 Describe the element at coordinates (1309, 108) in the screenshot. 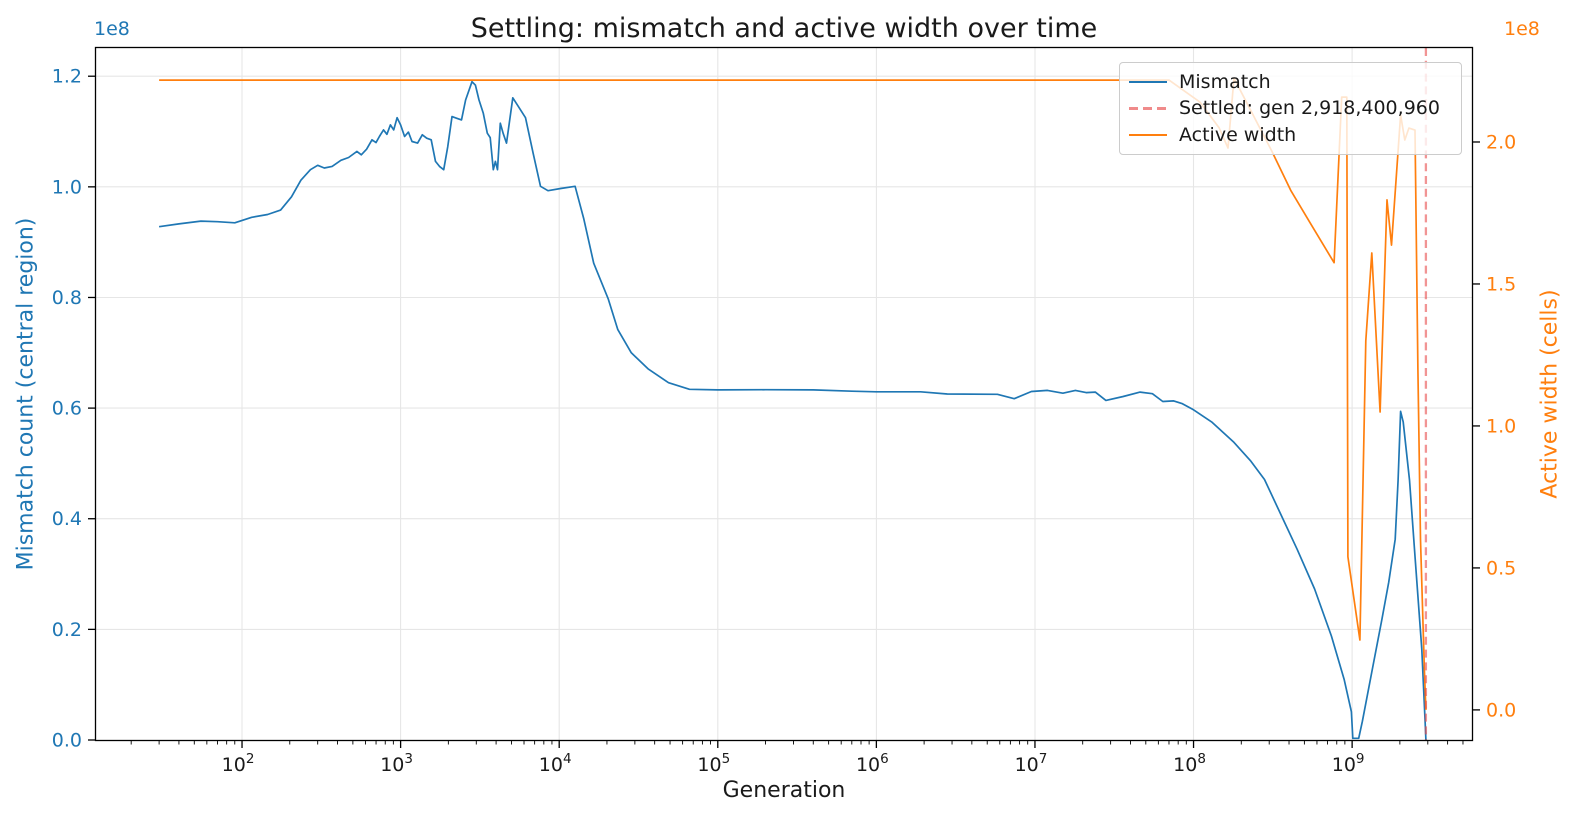

I see `legend-label-settled: Settled: gen 2,918,400,960` at that location.